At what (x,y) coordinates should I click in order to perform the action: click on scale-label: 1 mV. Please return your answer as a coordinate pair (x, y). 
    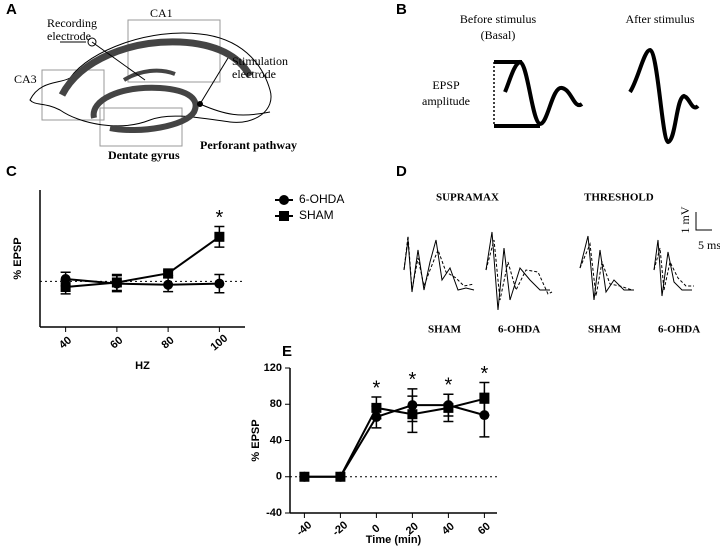
    Looking at the image, I should click on (685, 219).